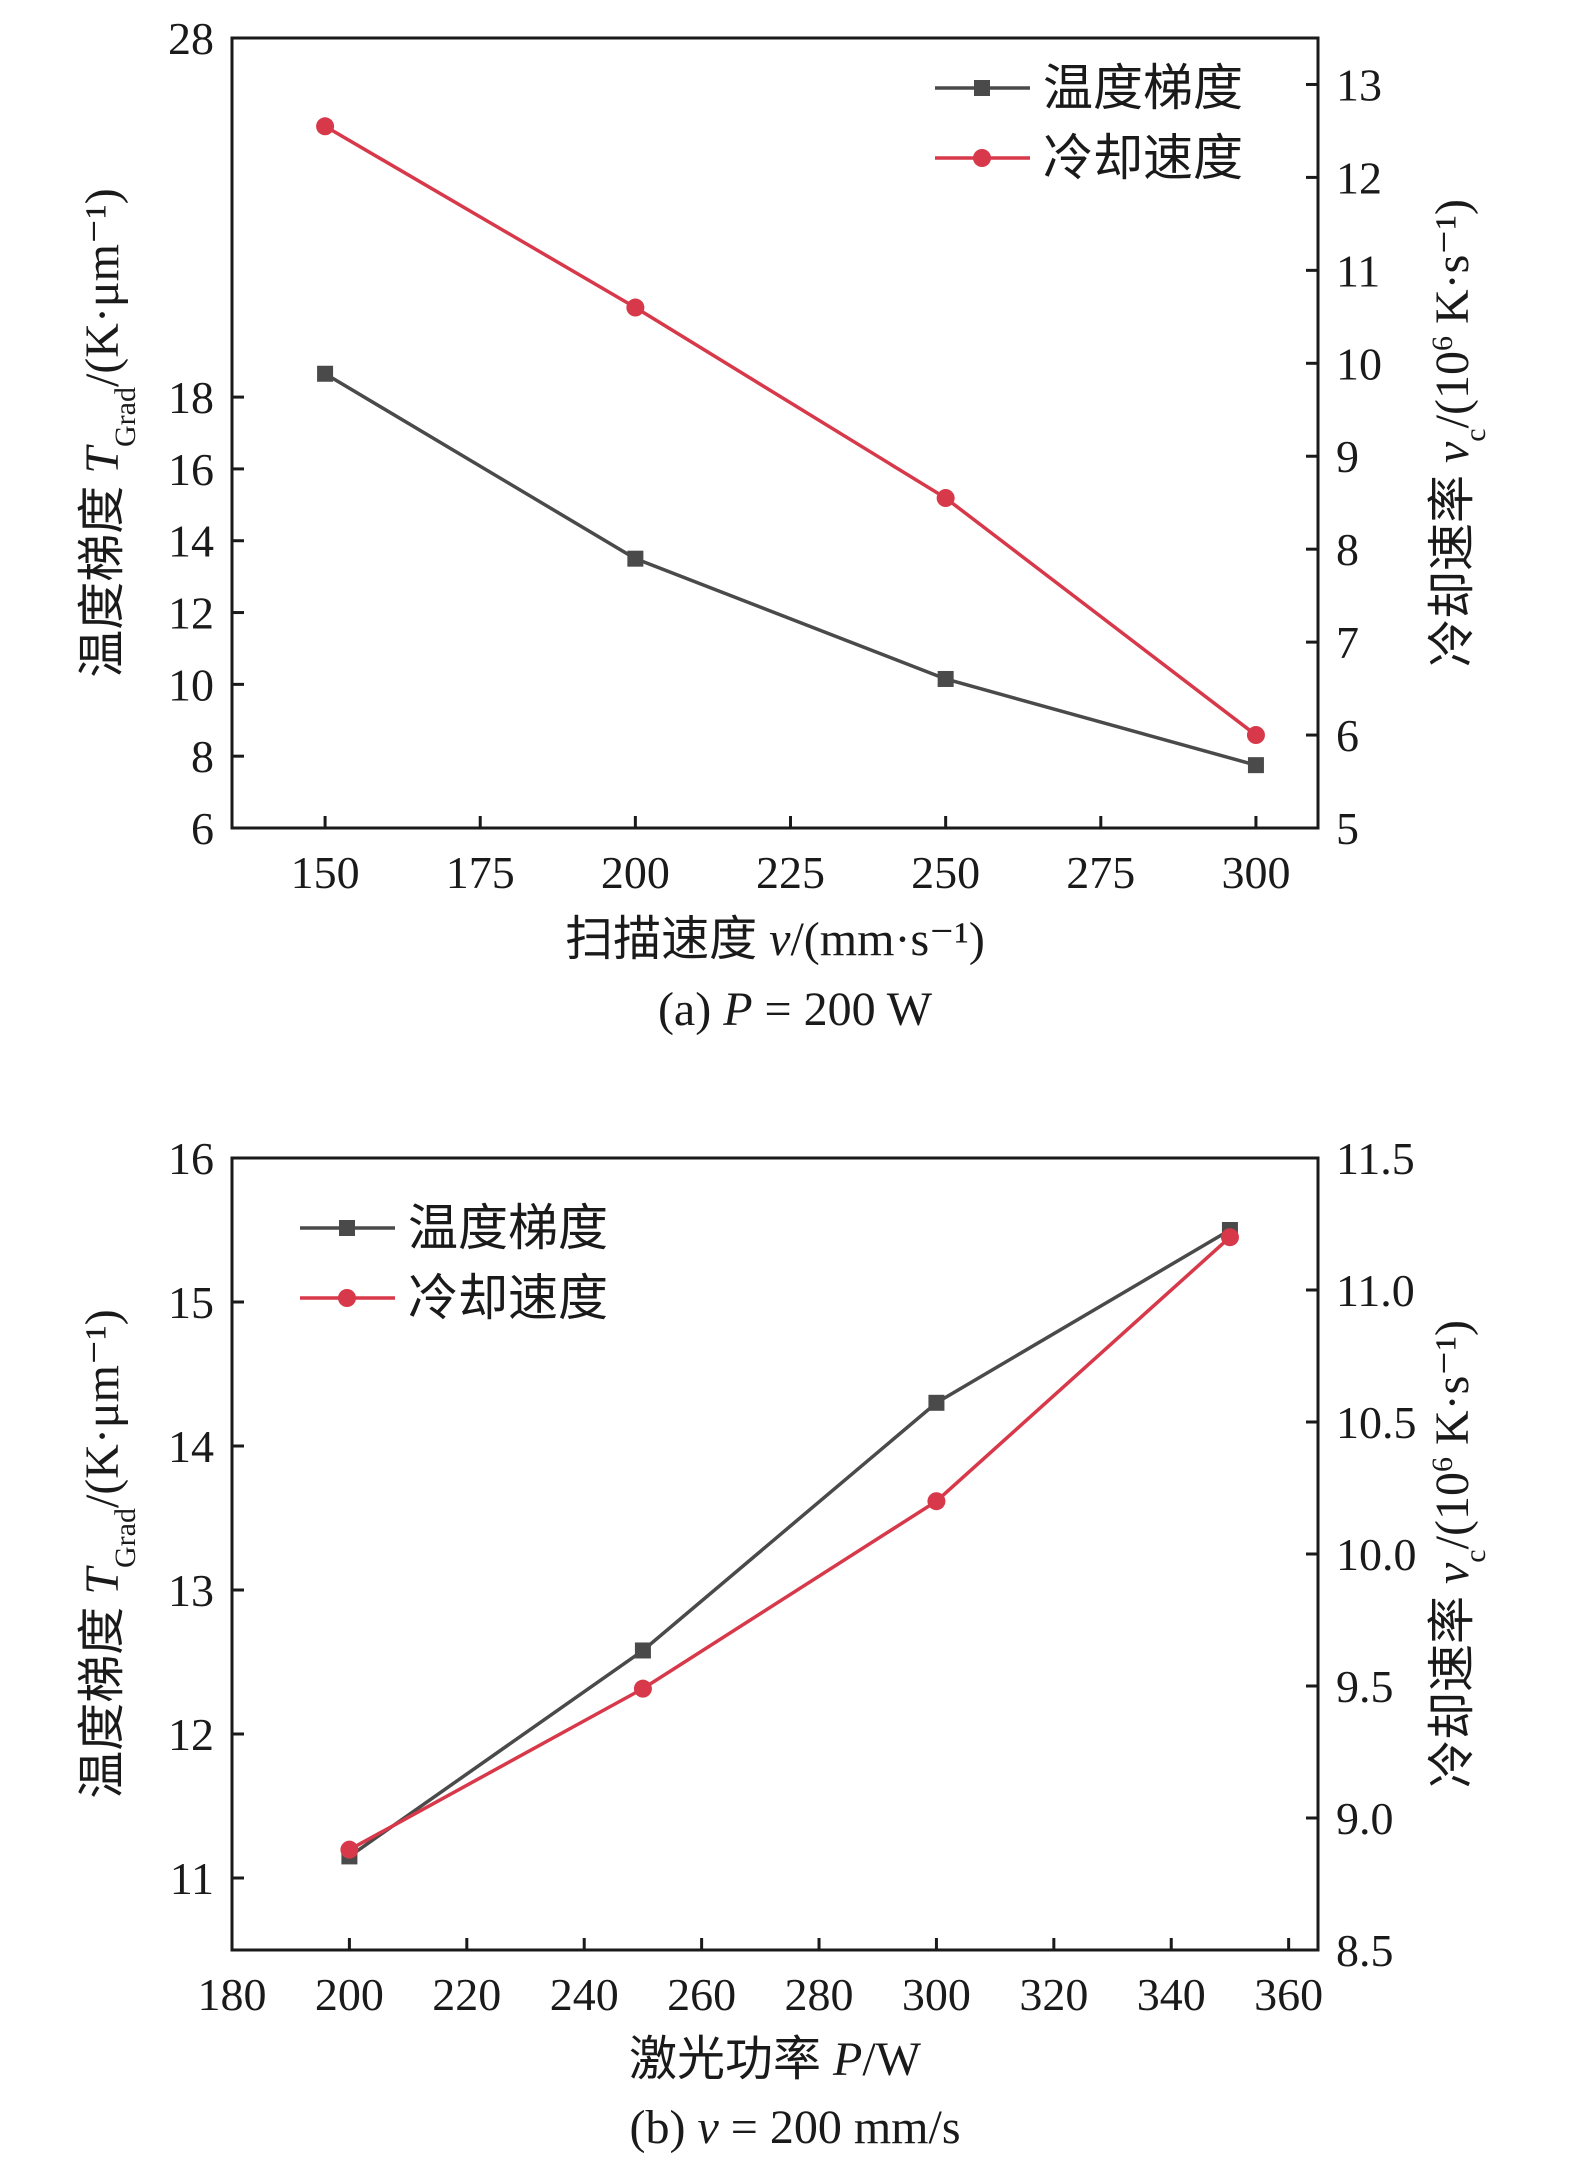  I want to click on x-tick-label: 180, so click(232, 1994).